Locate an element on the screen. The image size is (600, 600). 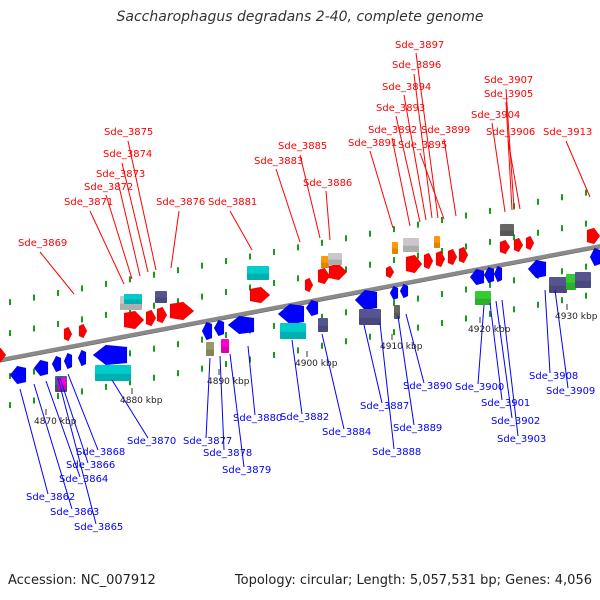
reverse-gene-label: Sde_3868 is located at coordinates (100, 452).